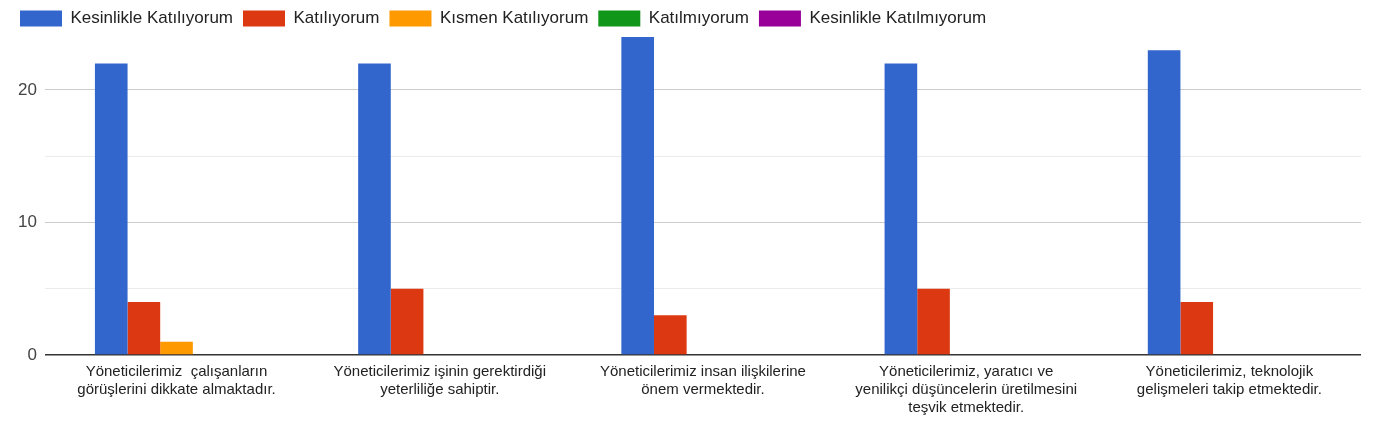  Describe the element at coordinates (1229, 380) in the screenshot. I see `x-tick-label: Yöneticilerimiz, teknolojik gelişmeleri takip etmektedir.` at that location.